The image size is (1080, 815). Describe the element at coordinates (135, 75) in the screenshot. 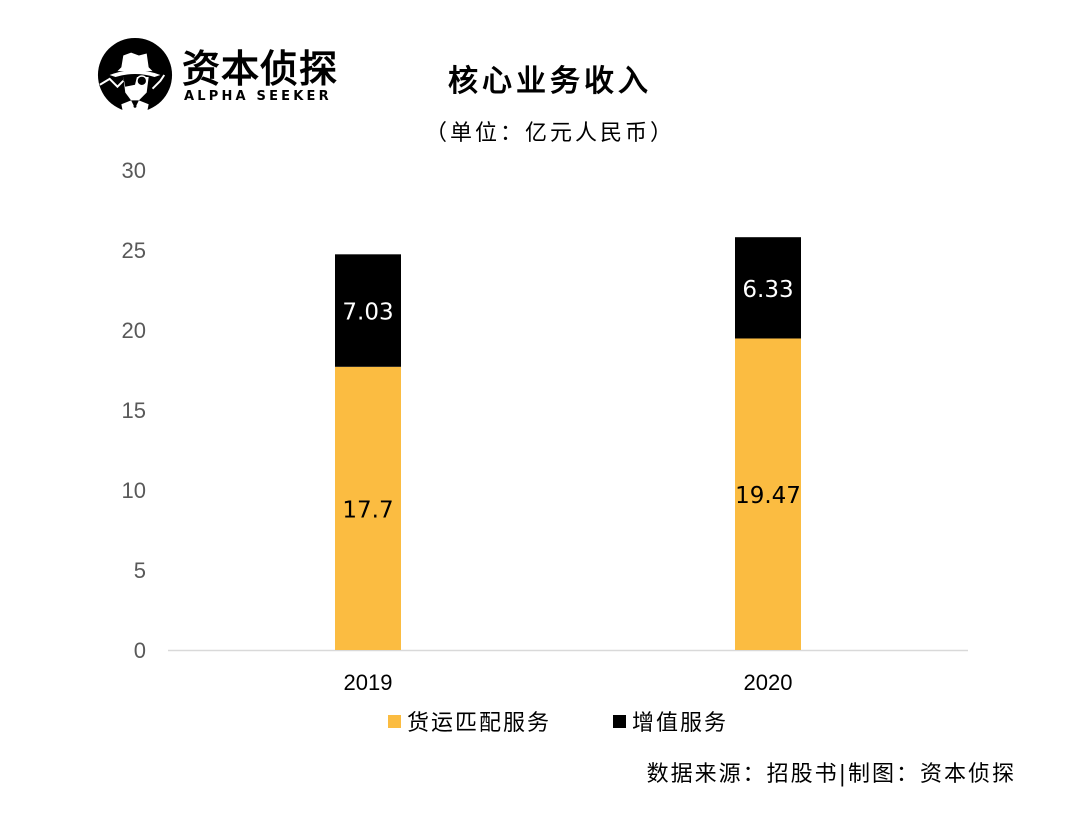

I see `detective-emblem-icon` at that location.